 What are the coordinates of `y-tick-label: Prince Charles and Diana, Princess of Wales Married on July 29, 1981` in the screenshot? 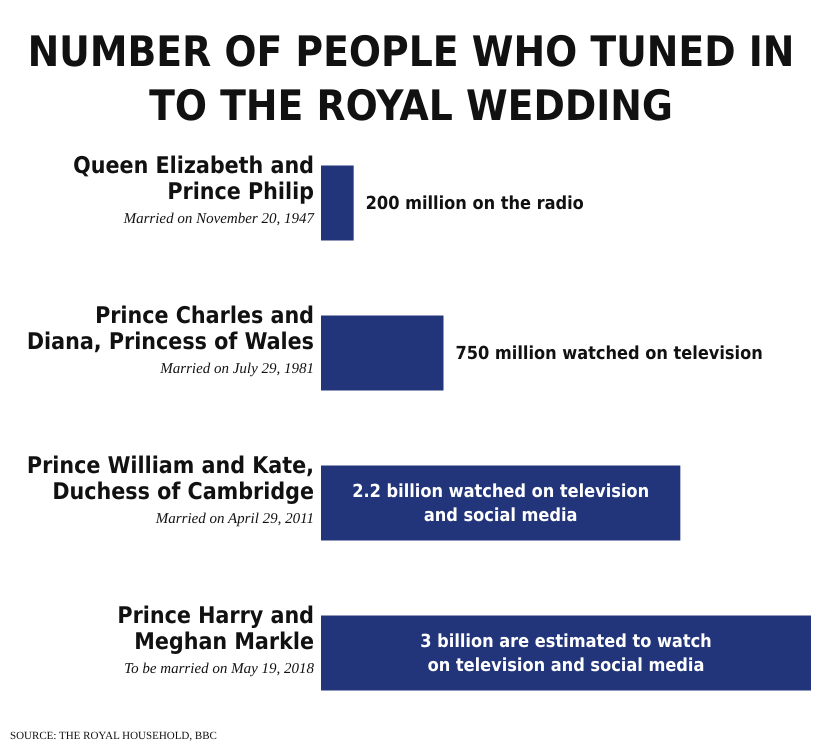 It's located at (170, 340).